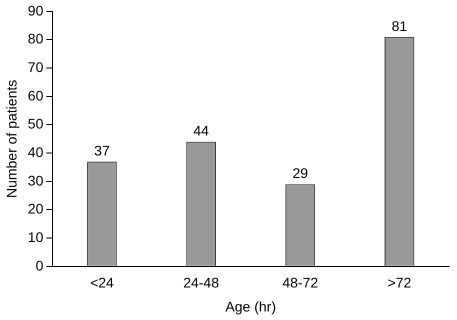 The image size is (457, 320). Describe the element at coordinates (400, 282) in the screenshot. I see `x-tick-label: >72` at that location.